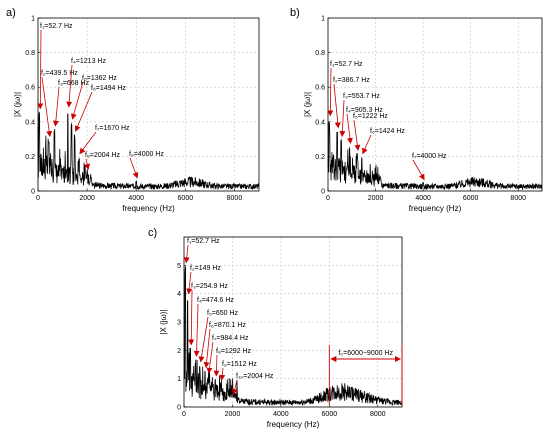  I want to click on peak-label: f₇=984.4 Hz, so click(230, 338).